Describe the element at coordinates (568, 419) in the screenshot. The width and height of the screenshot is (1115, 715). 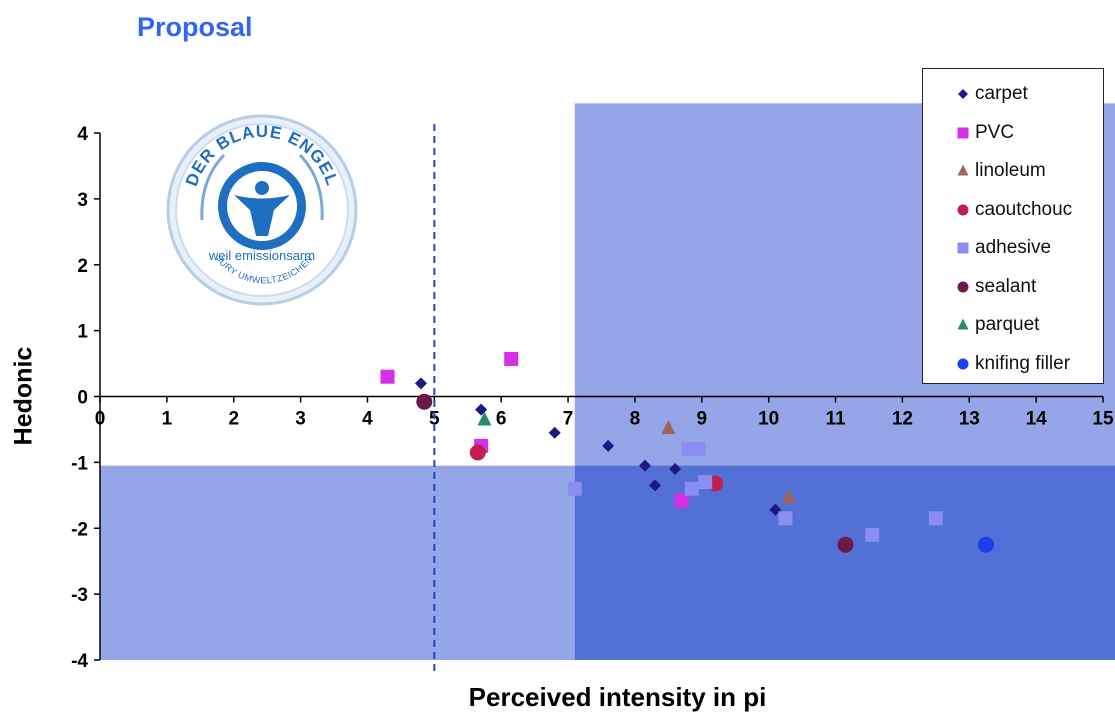
I see `x-tick-label: 7` at that location.